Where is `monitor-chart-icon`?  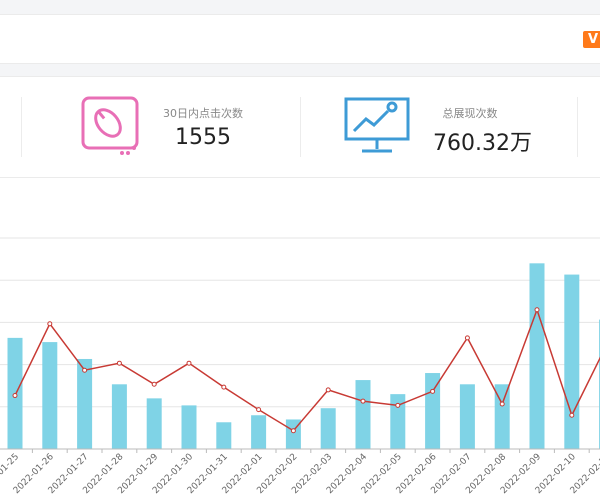
monitor-chart-icon is located at coordinates (377, 125).